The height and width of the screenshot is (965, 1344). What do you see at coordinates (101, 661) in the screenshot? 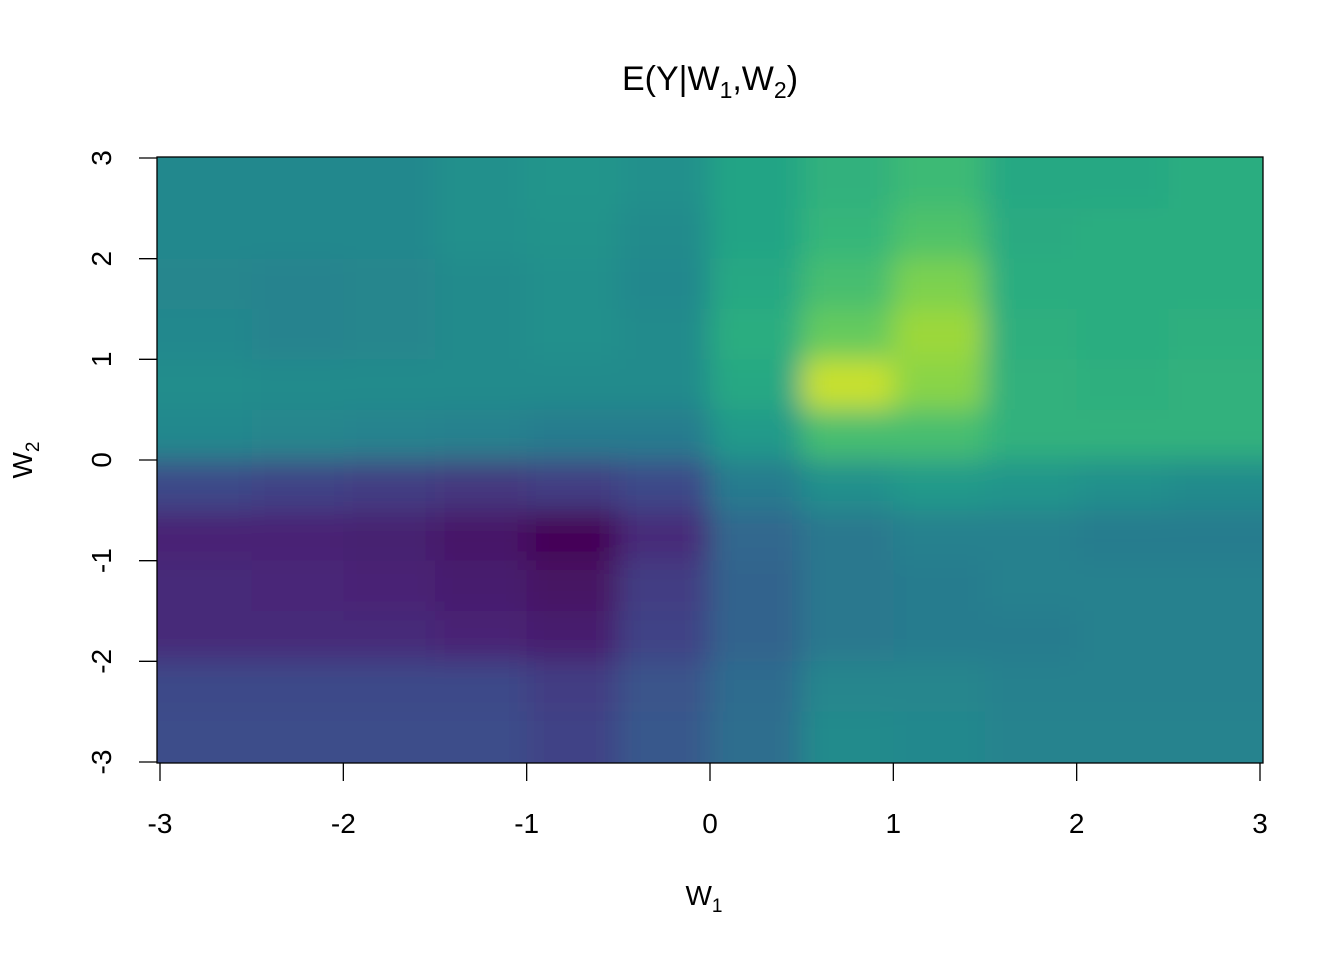
I see `y-tick-label: -2` at bounding box center [101, 661].